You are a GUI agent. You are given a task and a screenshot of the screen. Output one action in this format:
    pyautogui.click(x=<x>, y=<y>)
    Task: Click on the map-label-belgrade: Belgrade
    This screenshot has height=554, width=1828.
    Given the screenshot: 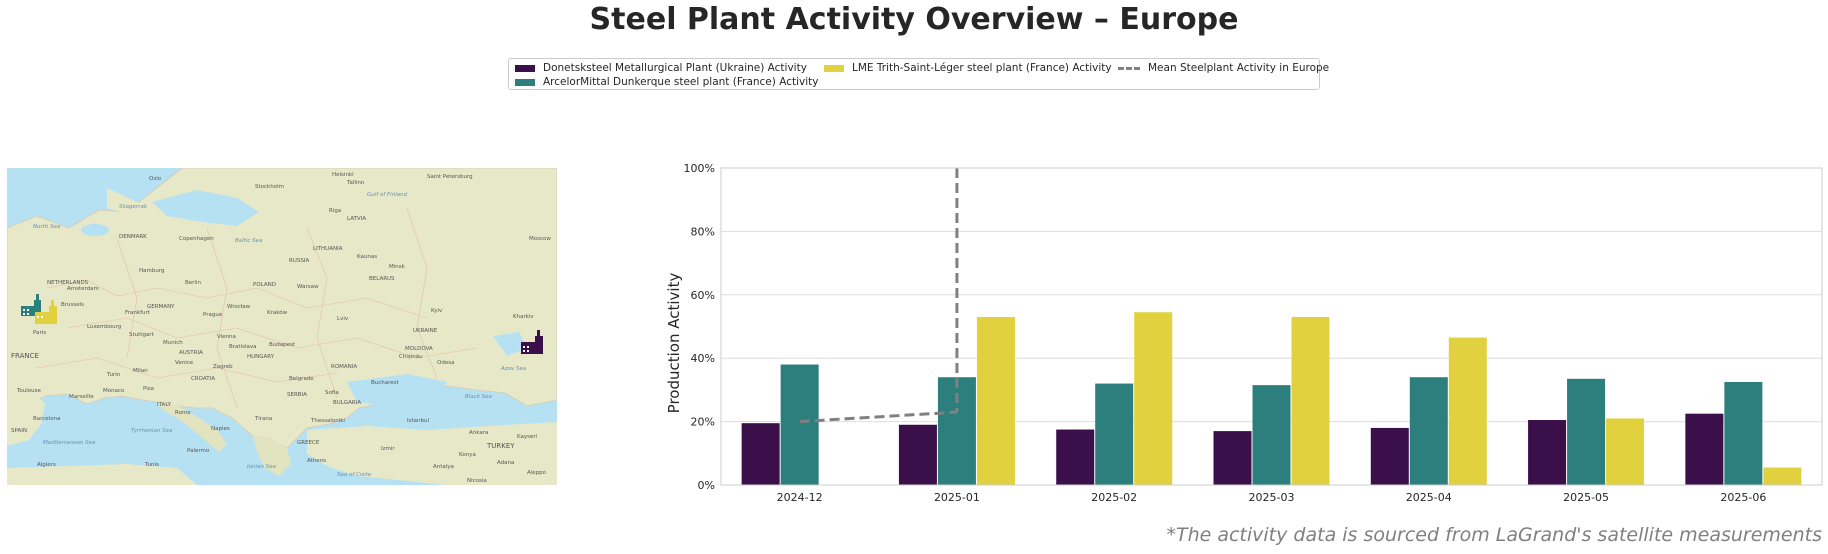 What is the action you would take?
    pyautogui.click(x=301, y=379)
    